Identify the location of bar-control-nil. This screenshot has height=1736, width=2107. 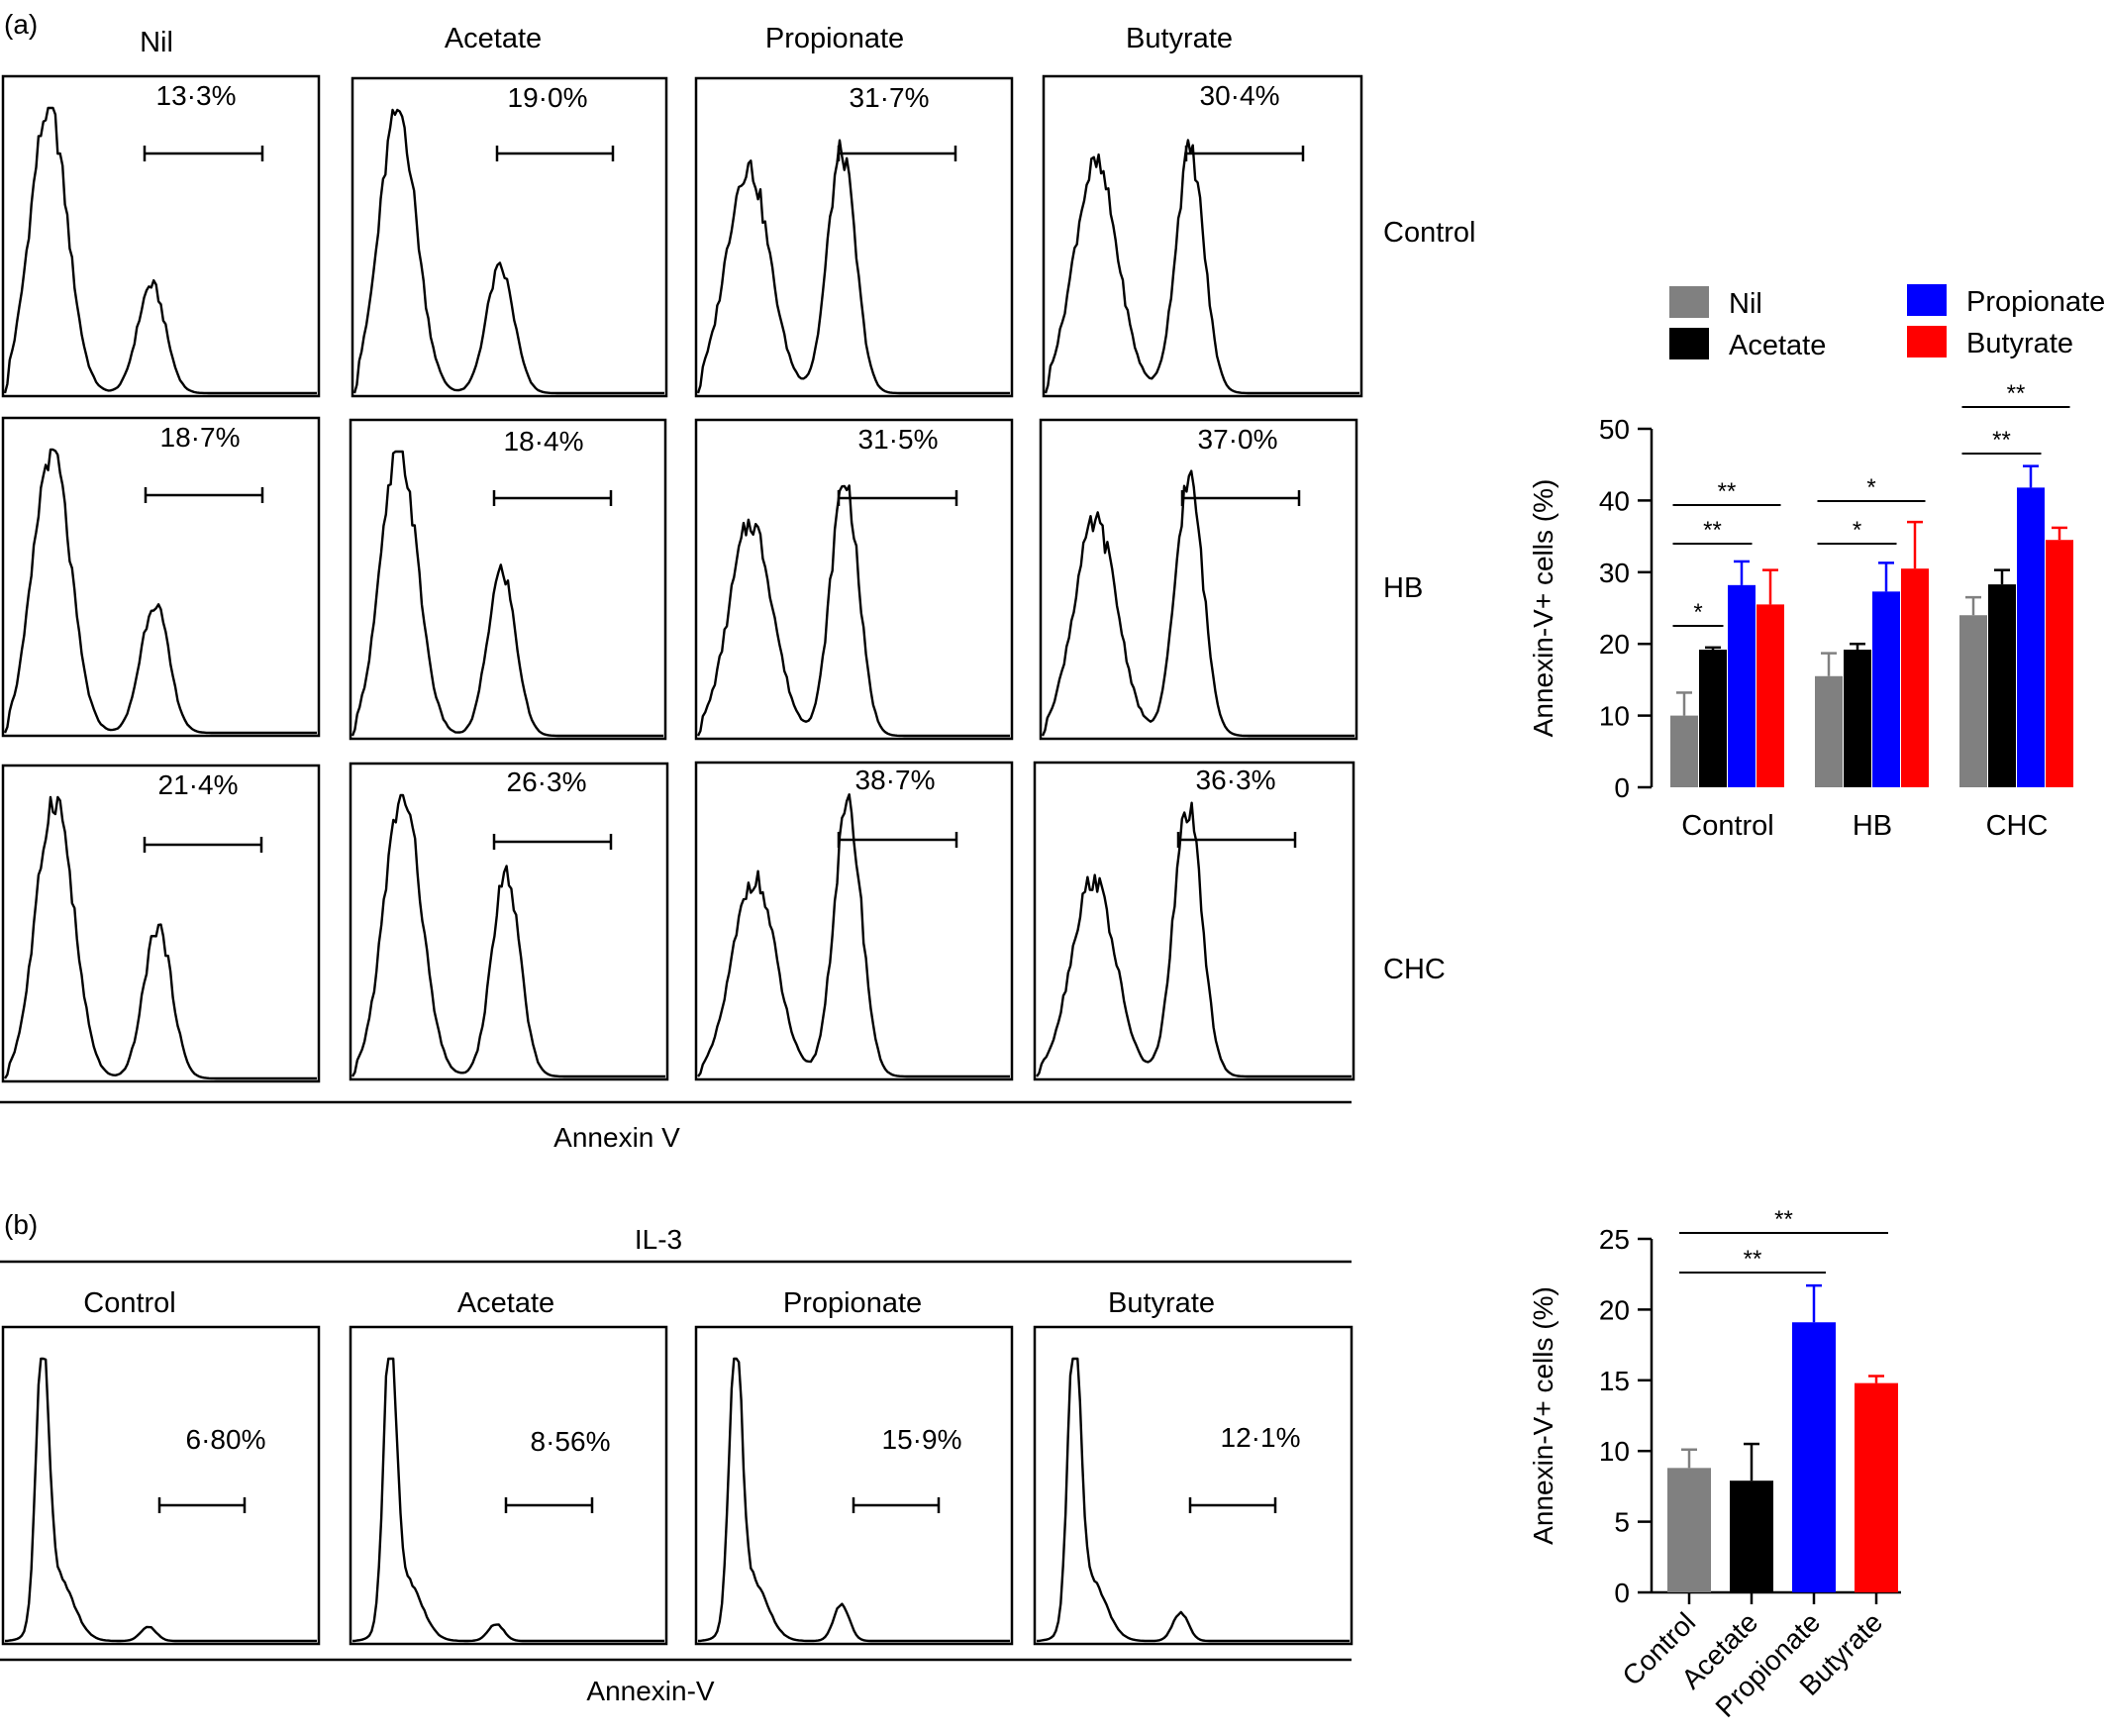
(1684, 751).